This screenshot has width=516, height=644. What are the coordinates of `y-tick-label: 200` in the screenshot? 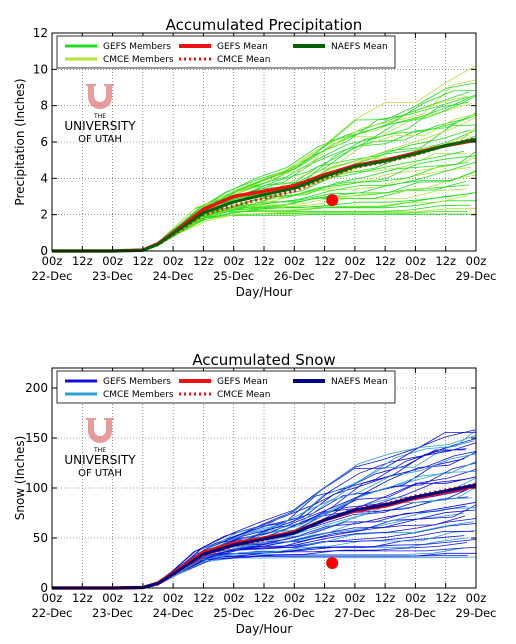 It's located at (36, 388).